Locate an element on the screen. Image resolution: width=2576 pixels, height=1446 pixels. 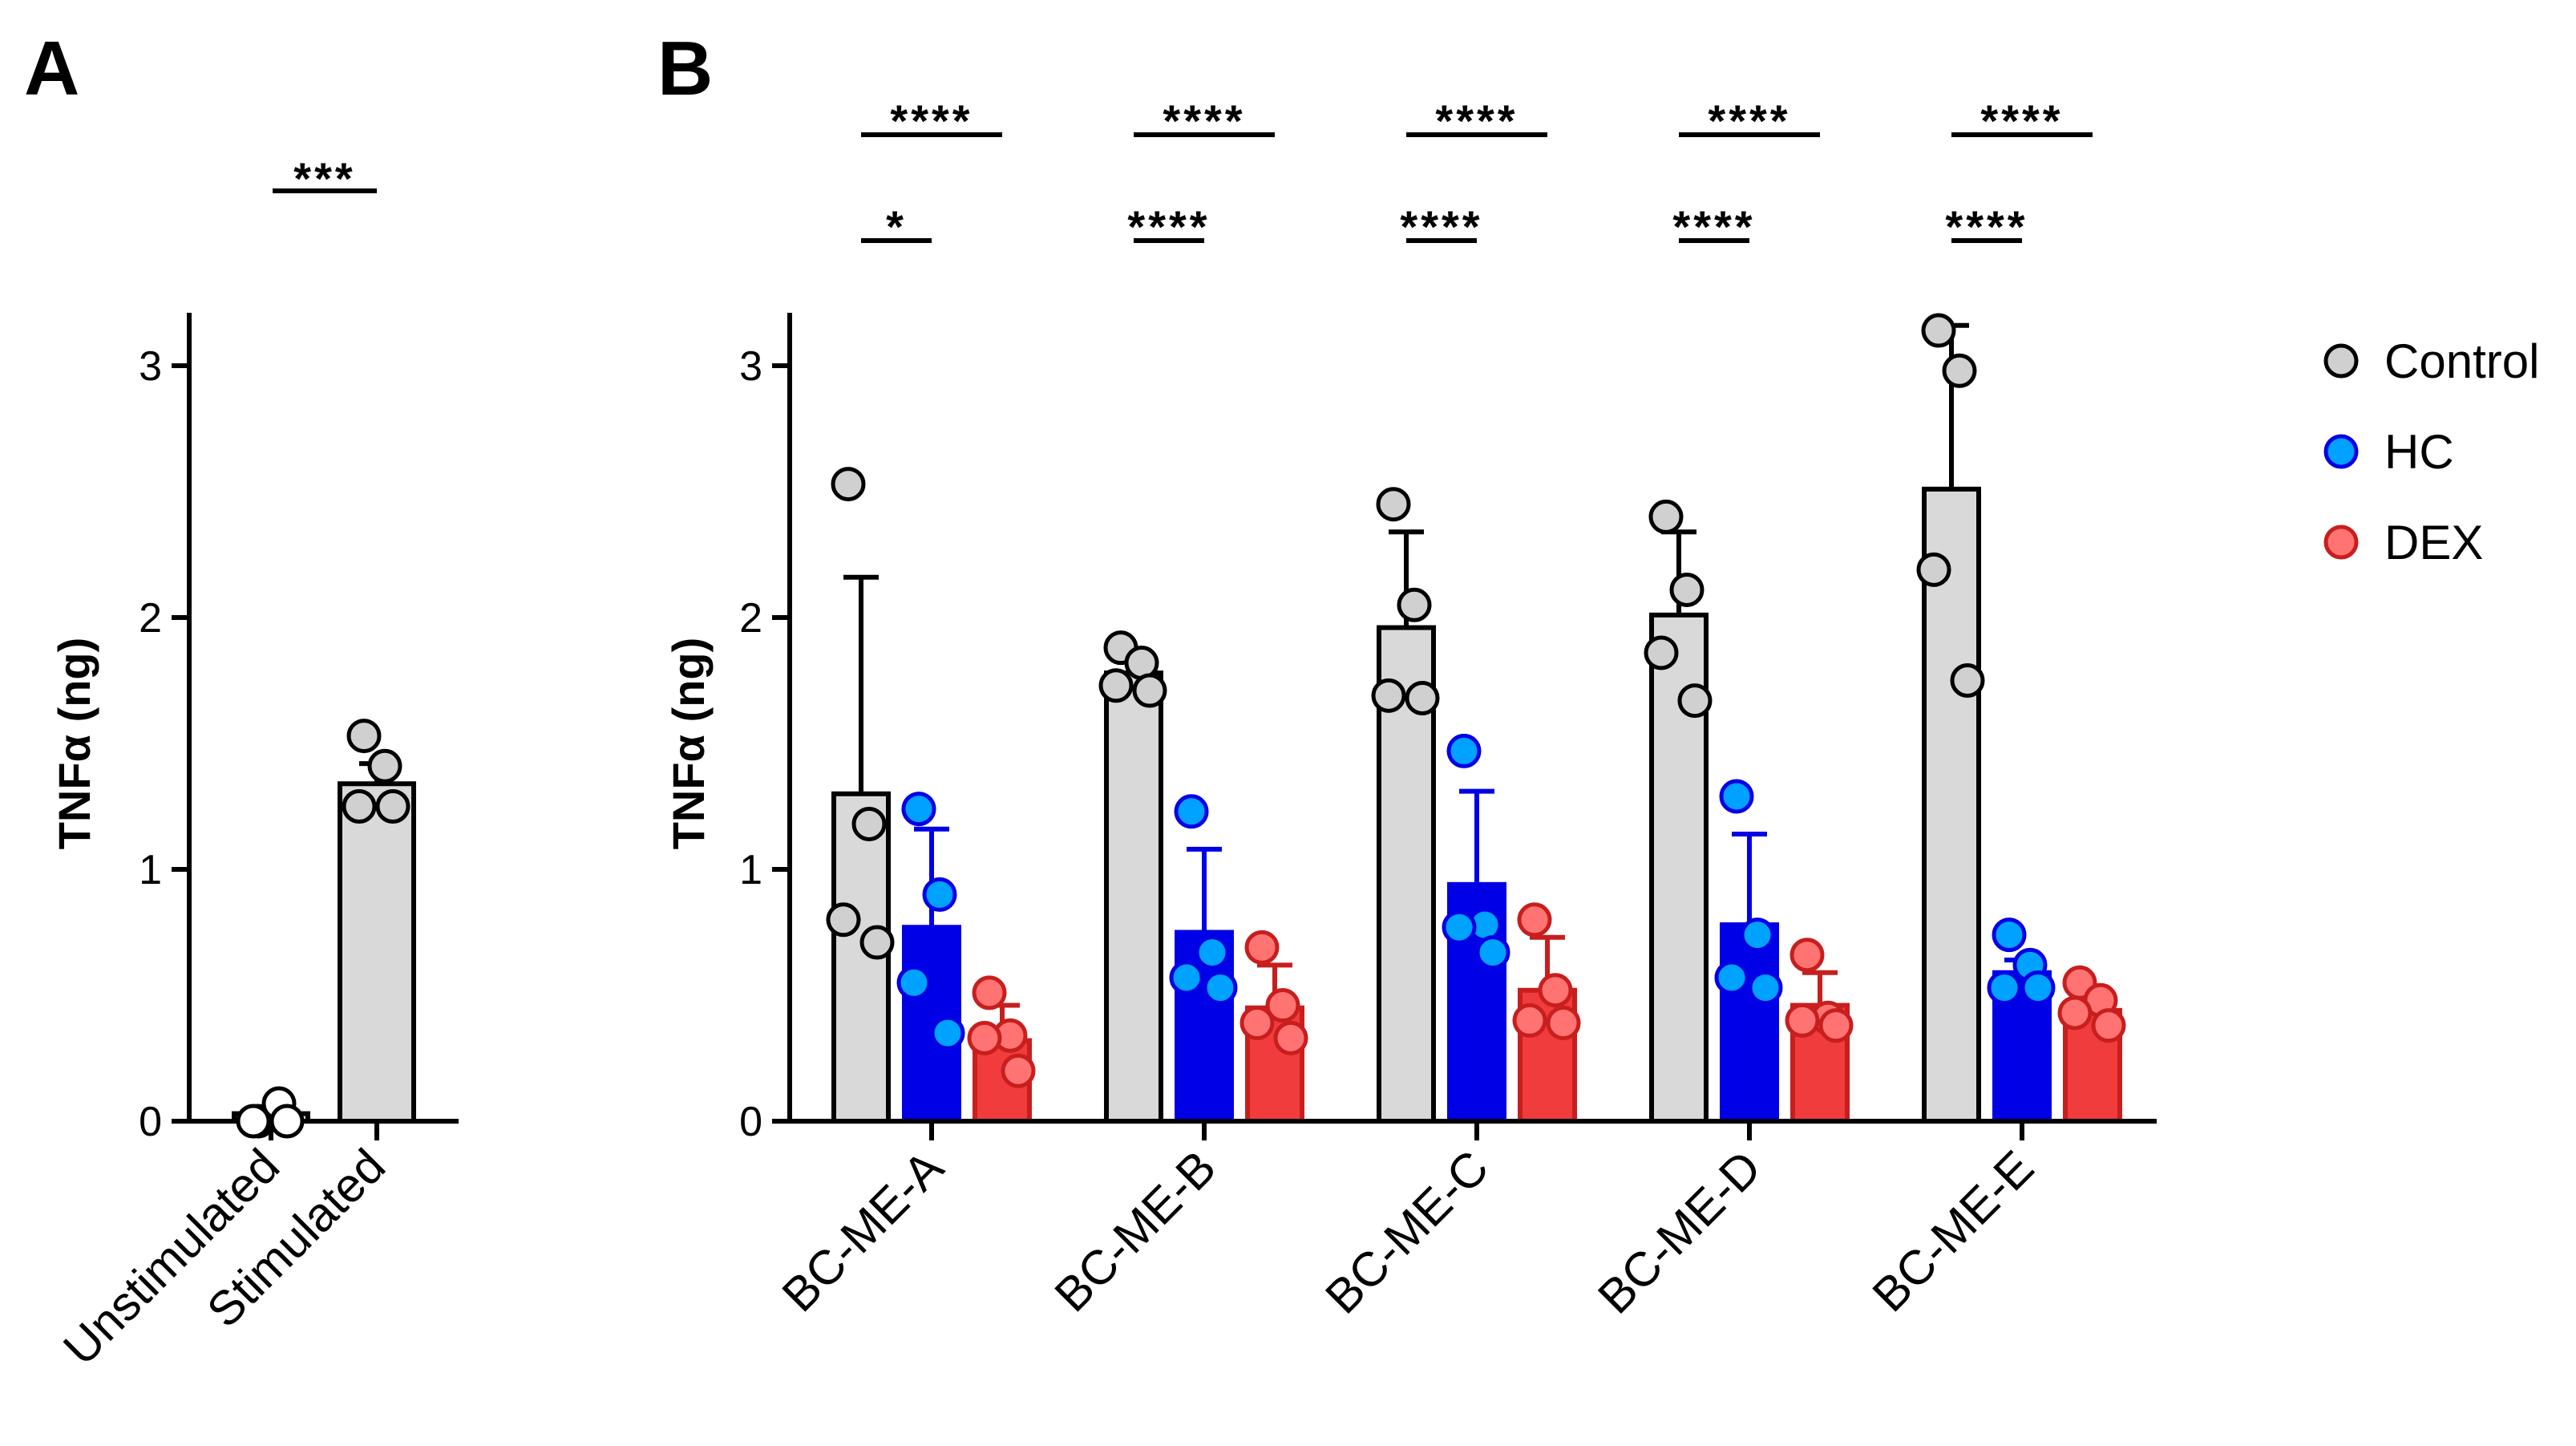
panel-b-bc-me-c-hc-sig-label: **** is located at coordinates (1441, 226).